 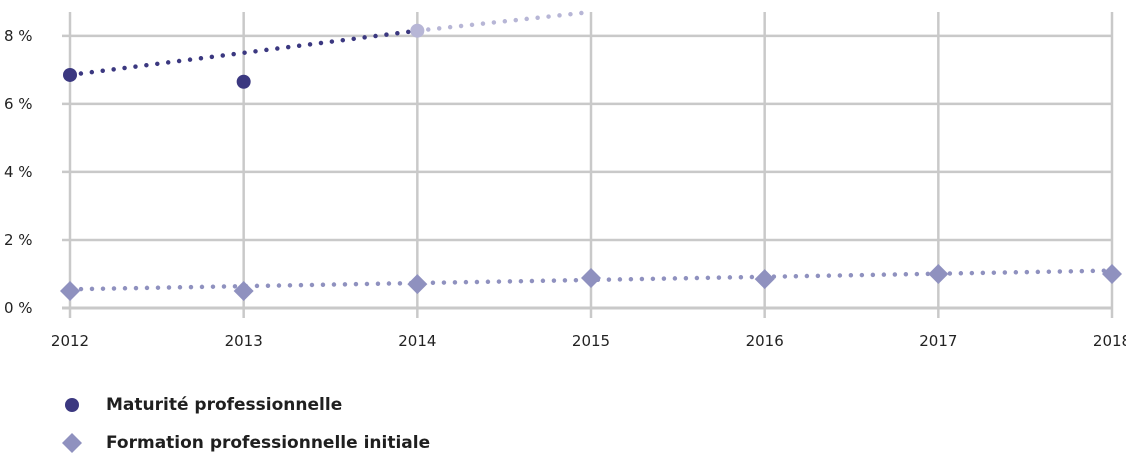 What do you see at coordinates (18, 308) in the screenshot?
I see `y-tick-label: 0 %` at bounding box center [18, 308].